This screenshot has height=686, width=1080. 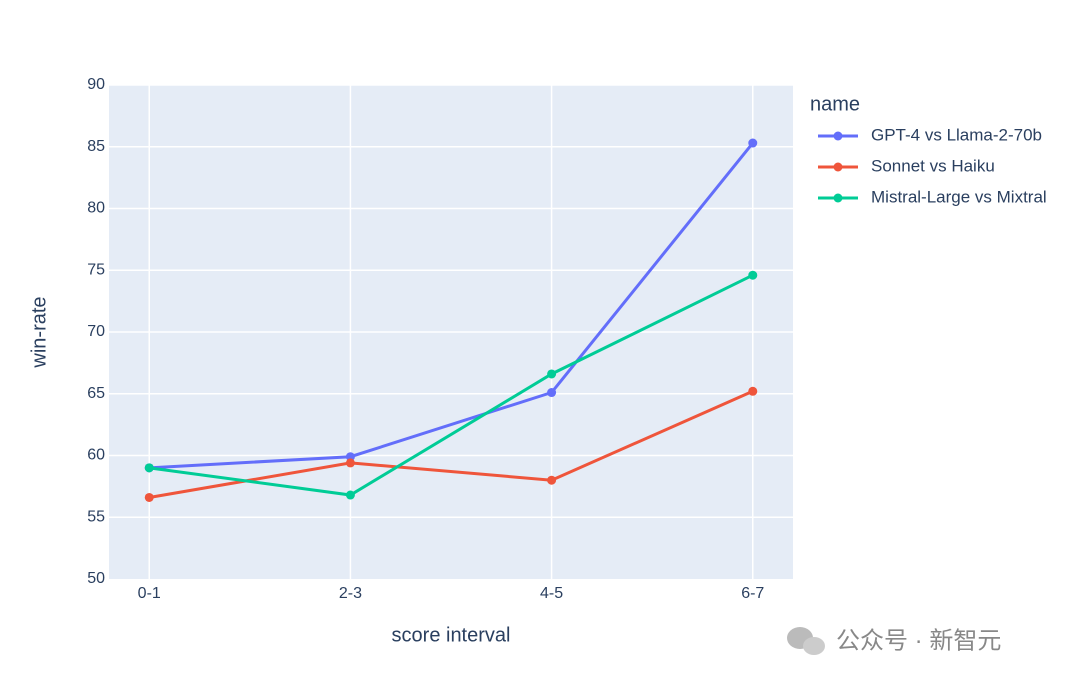 I want to click on legend-label: Mistral-Large vs Mixtral, so click(x=959, y=196).